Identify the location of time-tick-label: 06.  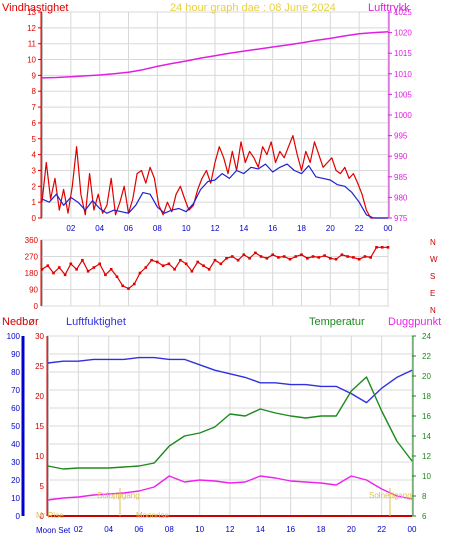
(128, 228).